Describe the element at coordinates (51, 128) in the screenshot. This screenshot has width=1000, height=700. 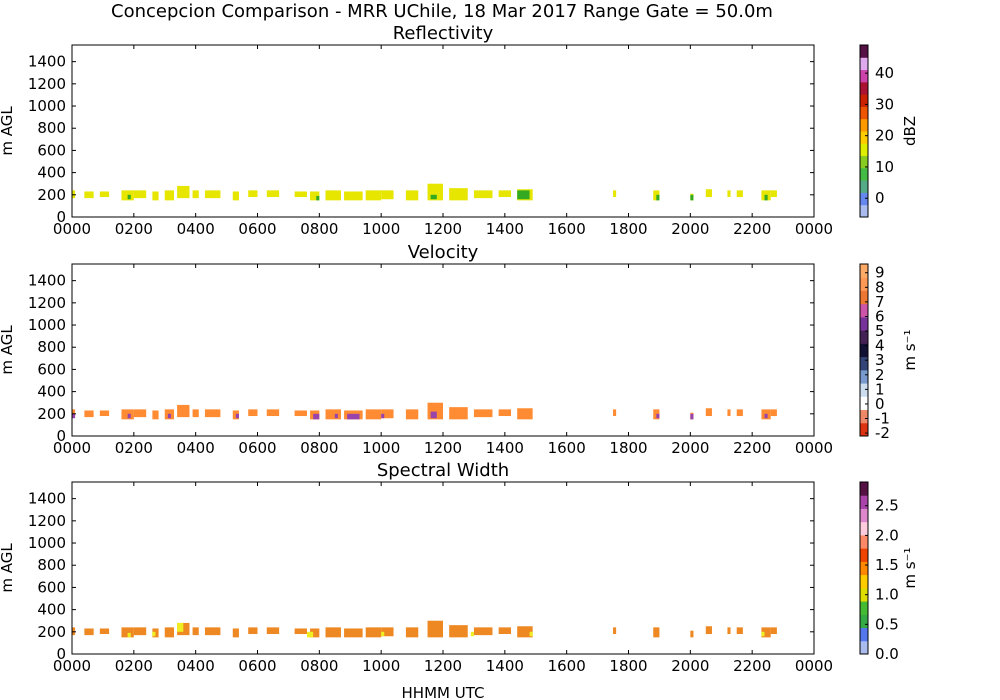
I see `y-tick-label: 800` at that location.